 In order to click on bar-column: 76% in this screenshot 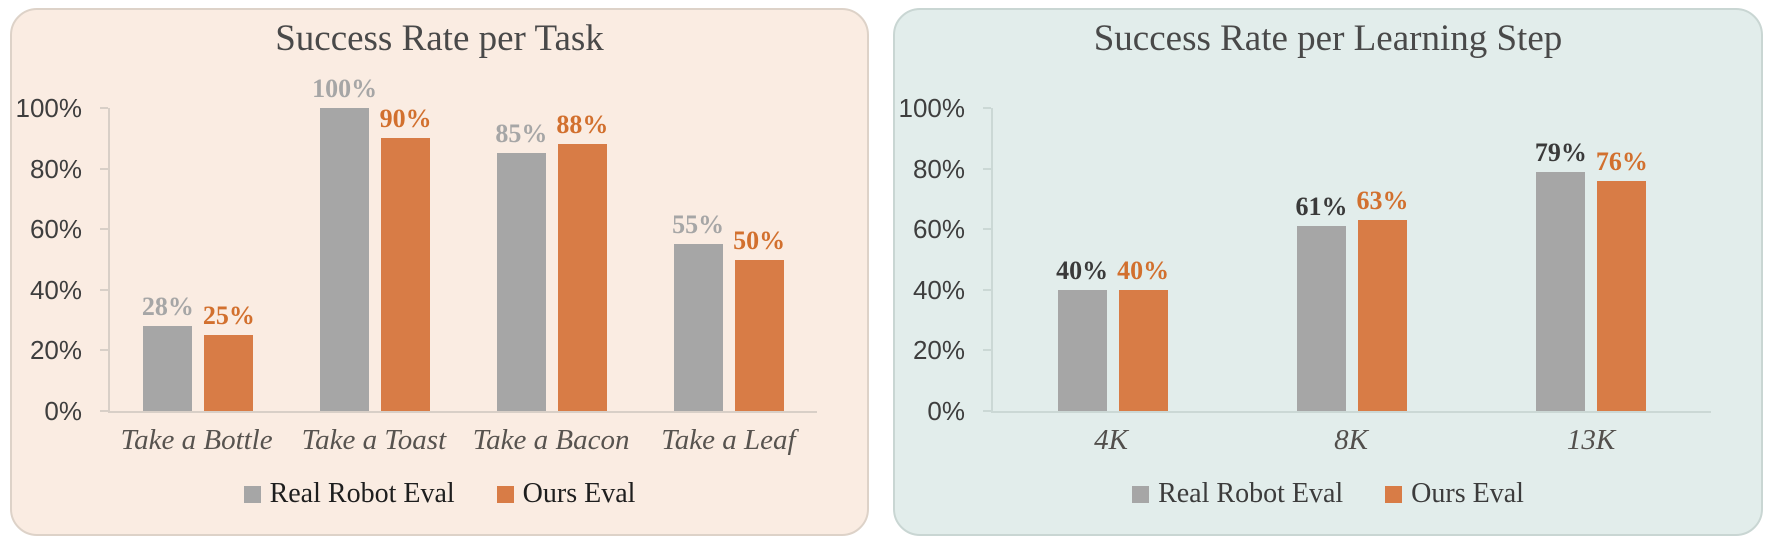, I will do `click(1621, 259)`.